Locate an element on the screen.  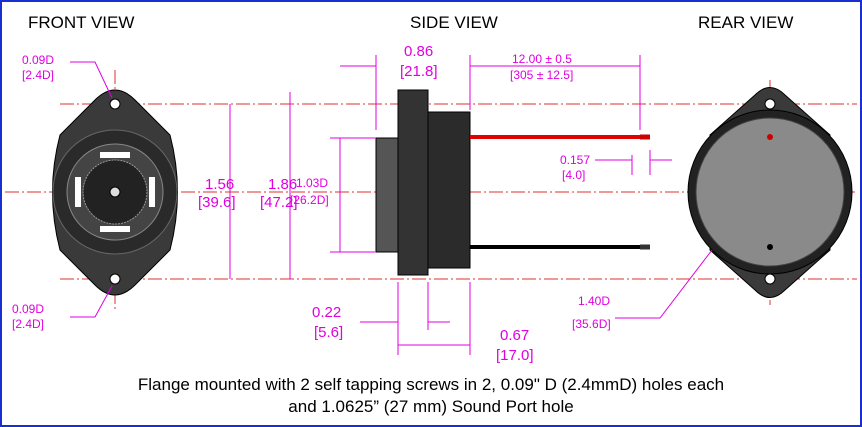
dimension: [39.6] is located at coordinates (217, 202).